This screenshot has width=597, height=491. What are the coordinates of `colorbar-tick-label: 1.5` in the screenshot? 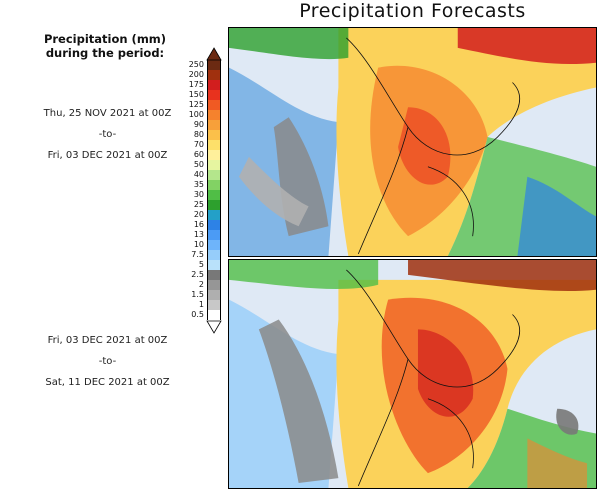 It's located at (197, 294).